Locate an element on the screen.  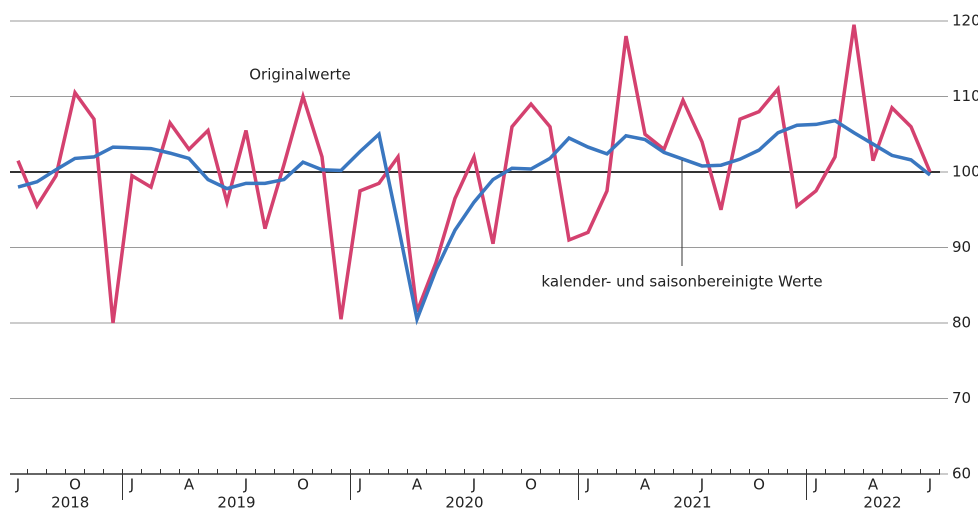
y-tick-label: 110 is located at coordinates (965, 96).